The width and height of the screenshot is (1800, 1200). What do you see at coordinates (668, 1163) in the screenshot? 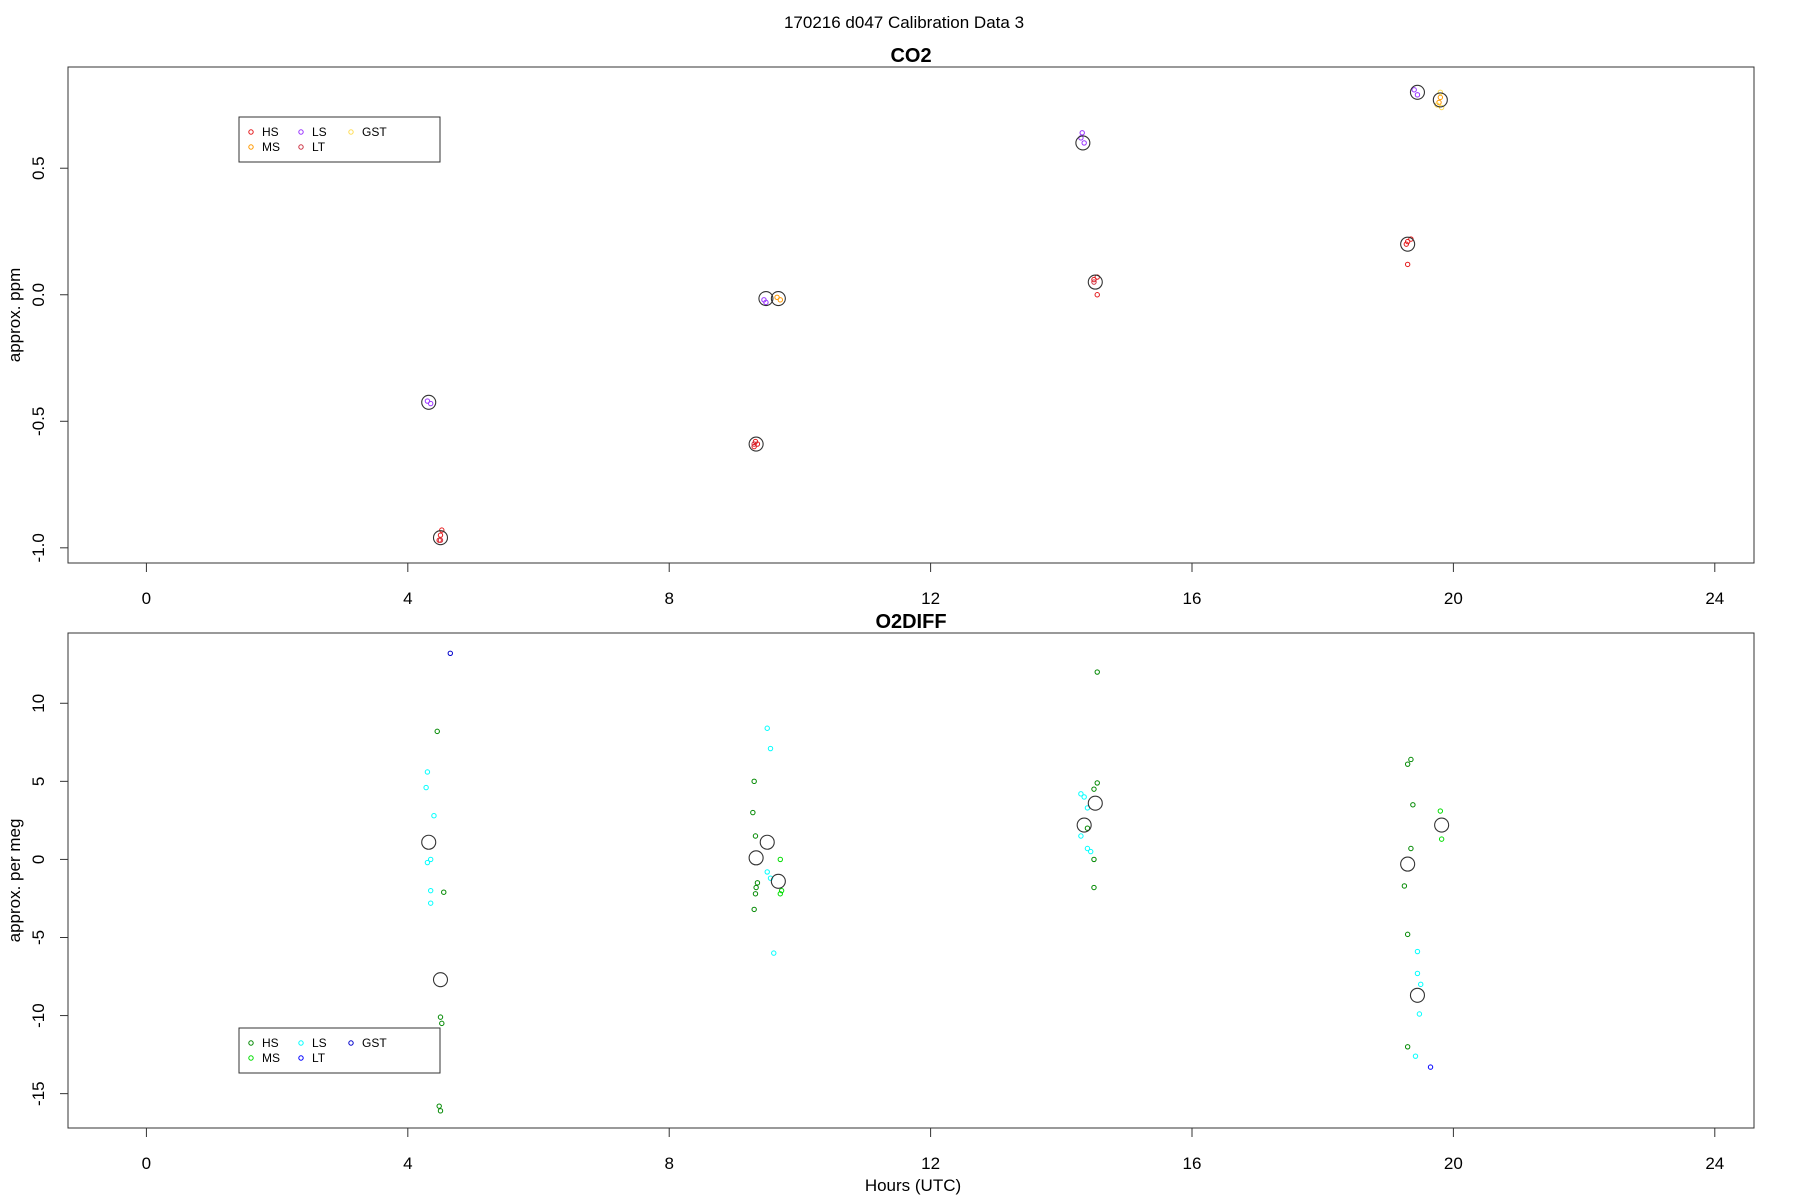
I see `x-tick-label: 8` at bounding box center [668, 1163].